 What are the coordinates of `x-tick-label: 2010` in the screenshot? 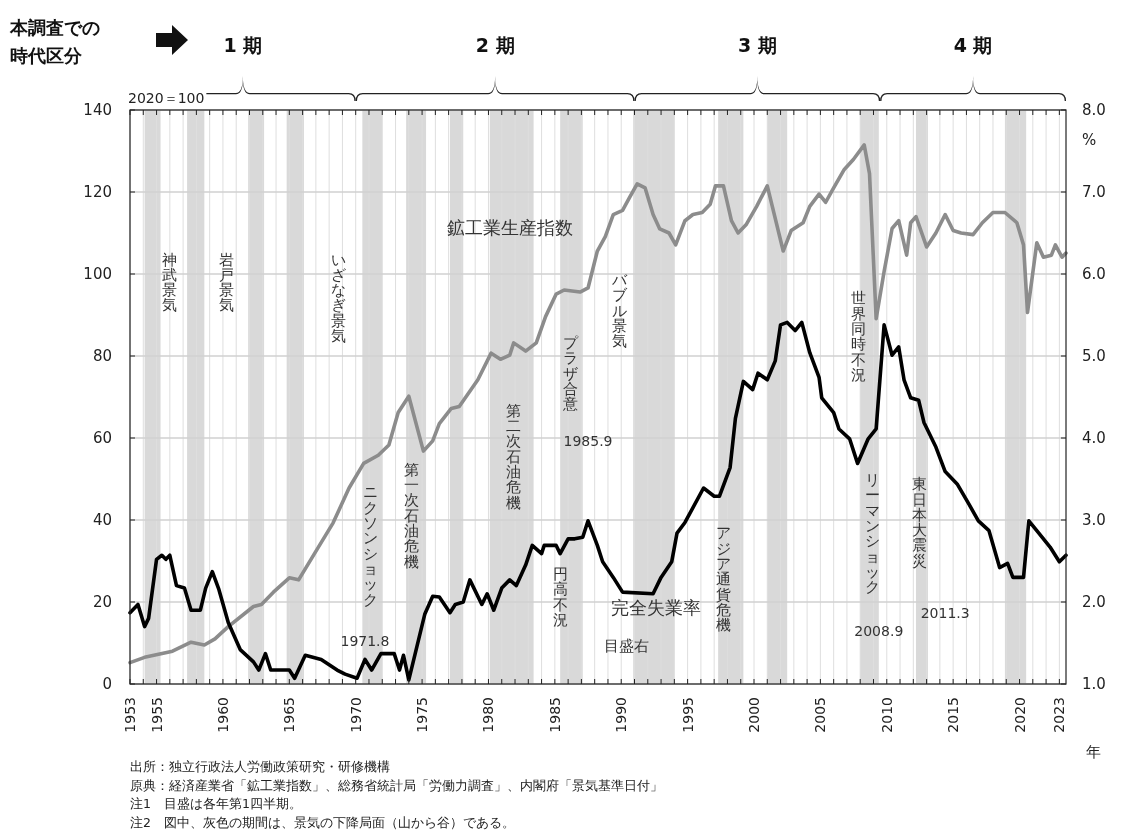 It's located at (886, 715).